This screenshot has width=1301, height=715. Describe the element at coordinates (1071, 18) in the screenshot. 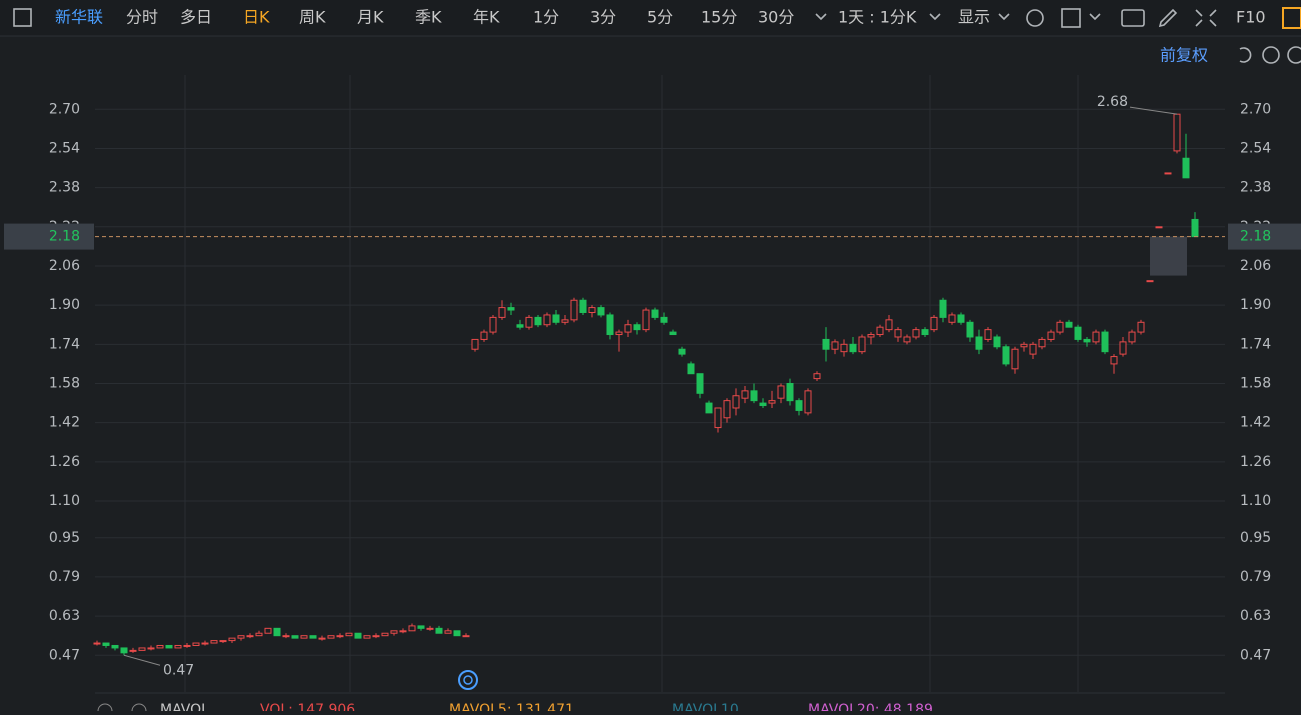

I see `checkbox-icon` at that location.